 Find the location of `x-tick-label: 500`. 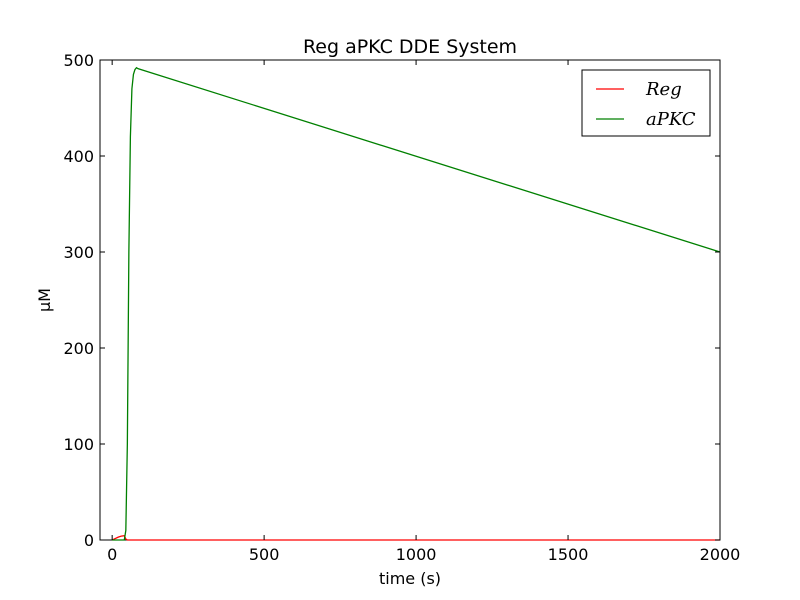

x-tick-label: 500 is located at coordinates (264, 554).